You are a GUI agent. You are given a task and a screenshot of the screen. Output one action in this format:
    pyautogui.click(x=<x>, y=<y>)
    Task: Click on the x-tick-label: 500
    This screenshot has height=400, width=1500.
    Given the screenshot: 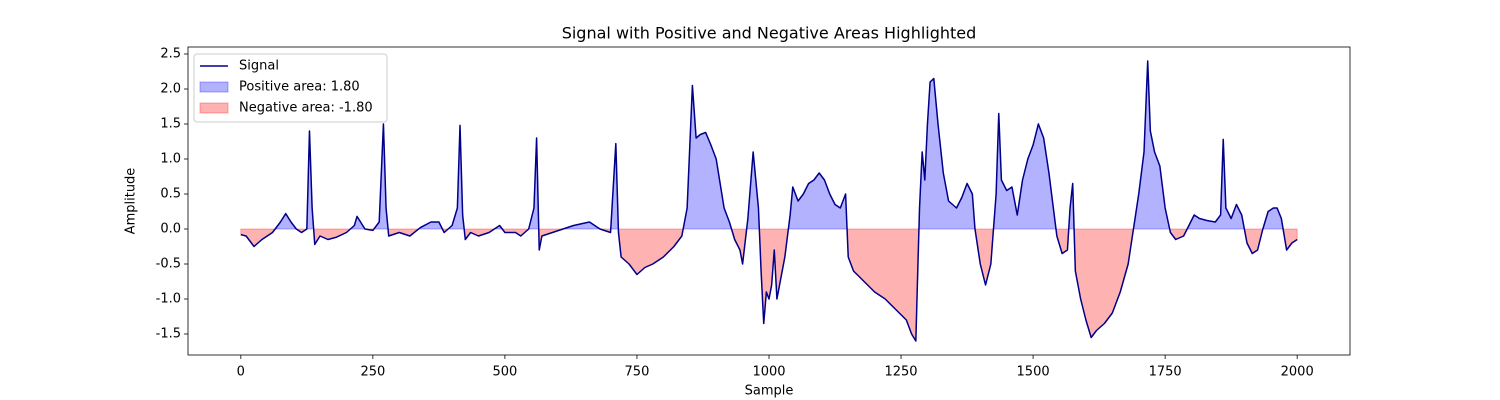 What is the action you would take?
    pyautogui.click(x=504, y=372)
    